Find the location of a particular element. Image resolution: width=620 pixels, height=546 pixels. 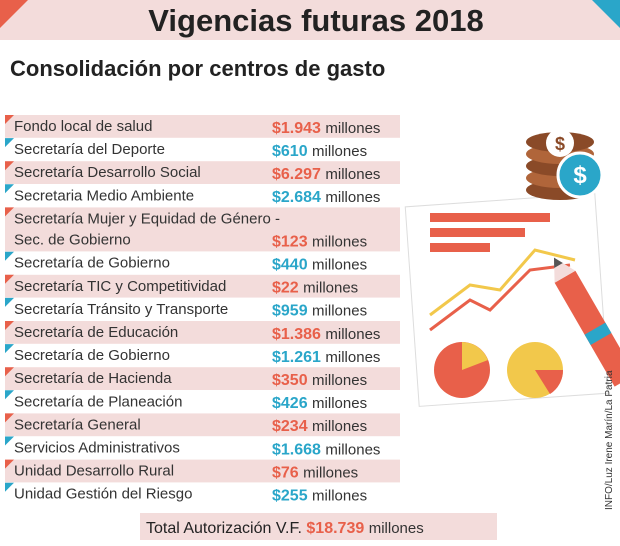

row-value: $1.943 millones is located at coordinates (326, 128).